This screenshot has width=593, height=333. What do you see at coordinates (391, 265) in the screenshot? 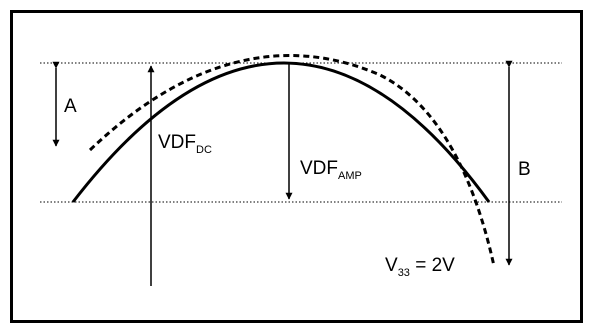
I see `v33-main: V` at bounding box center [391, 265].